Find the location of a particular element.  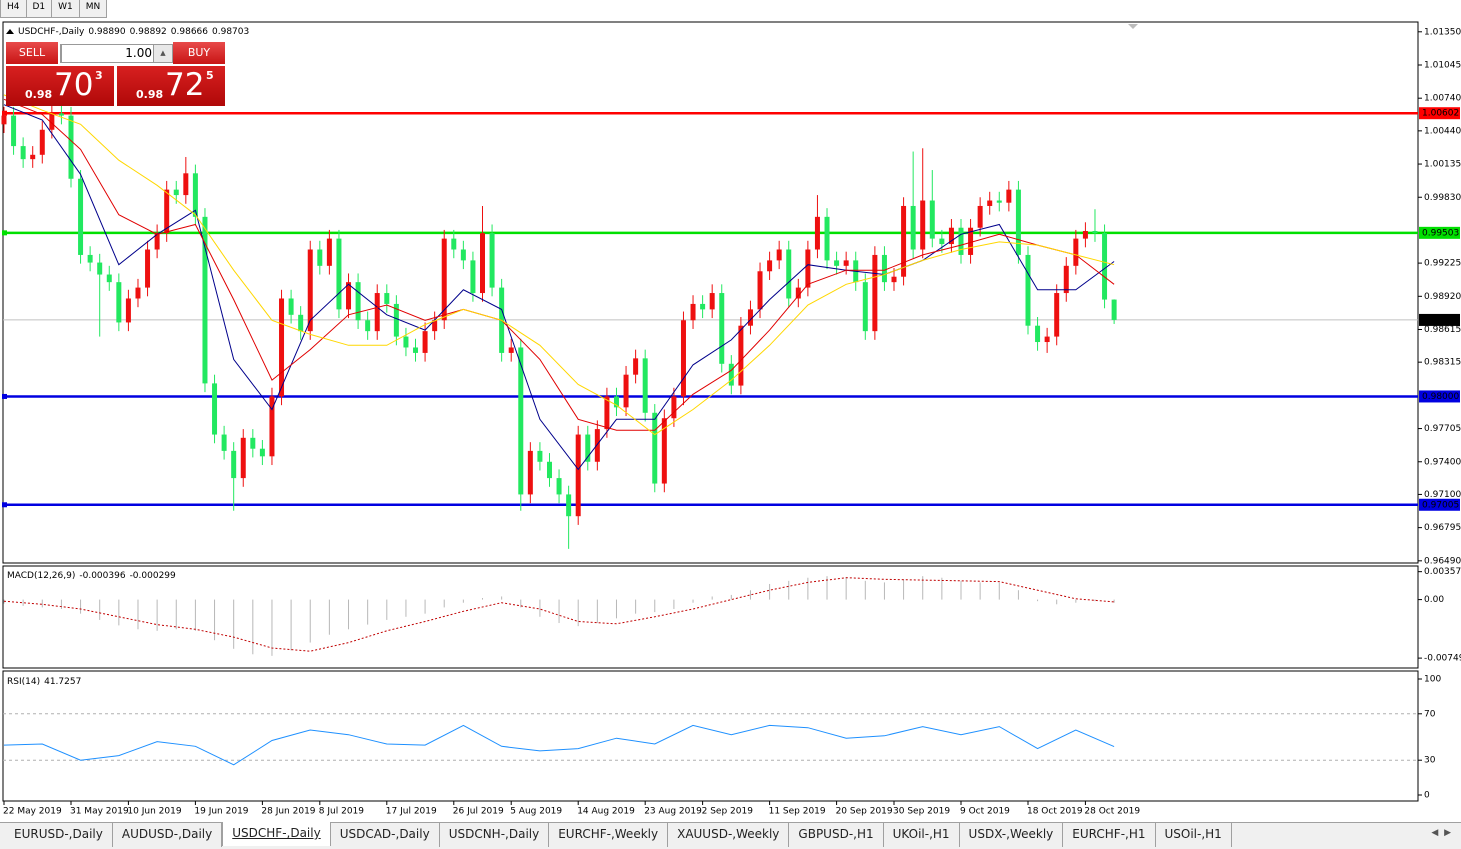

y-tick-label: 0.98315 is located at coordinates (1442, 363).